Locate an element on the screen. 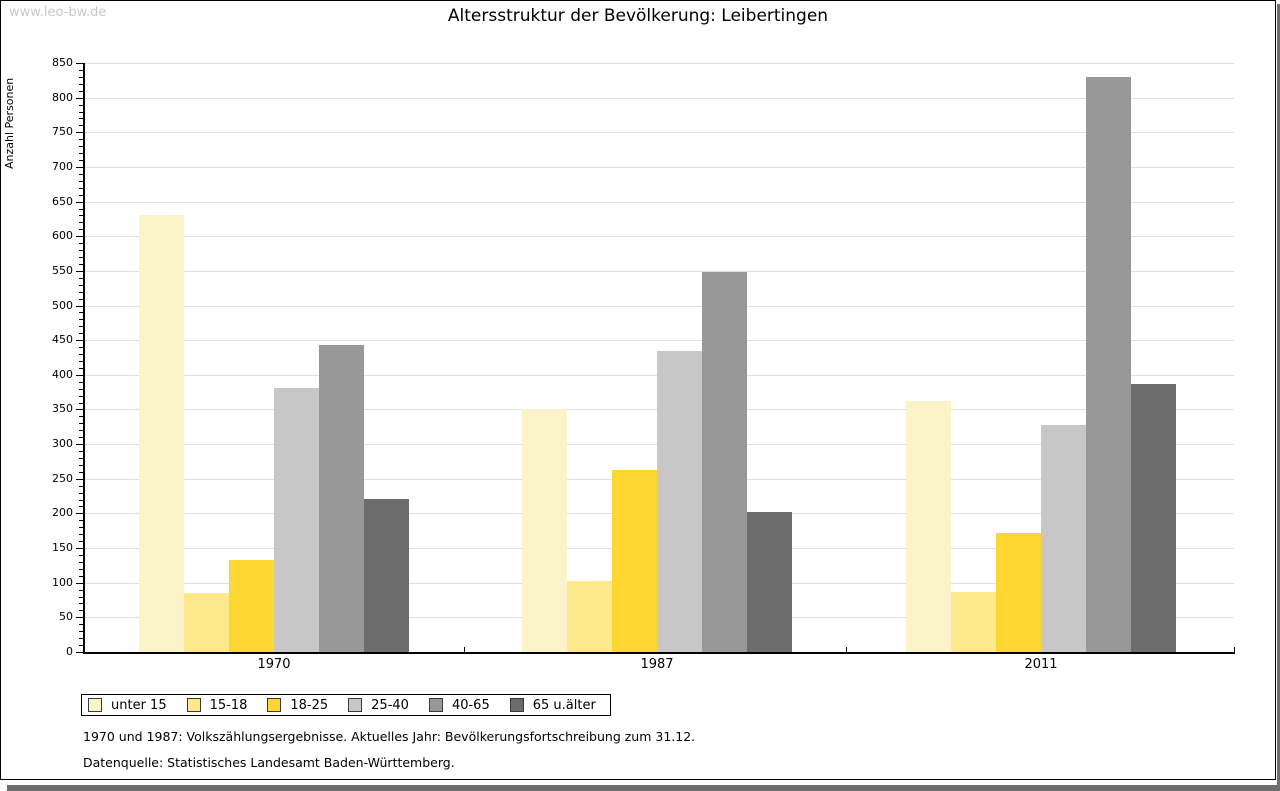  bar-2011-65-u-älter is located at coordinates (1153, 518).